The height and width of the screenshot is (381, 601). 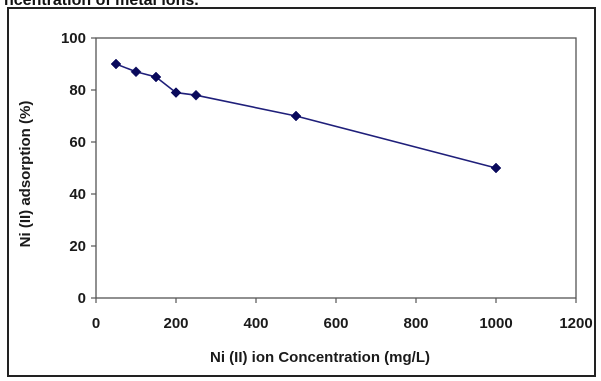 What do you see at coordinates (77, 194) in the screenshot?
I see `y-tick-label: 40` at bounding box center [77, 194].